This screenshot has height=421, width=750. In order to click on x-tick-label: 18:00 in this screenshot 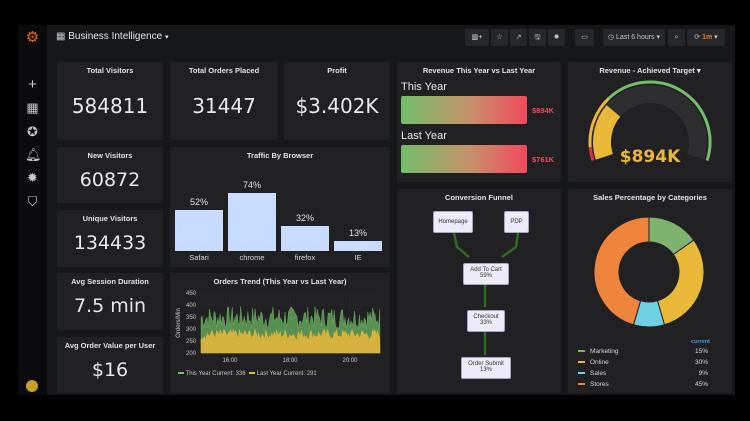, I will do `click(290, 361)`.